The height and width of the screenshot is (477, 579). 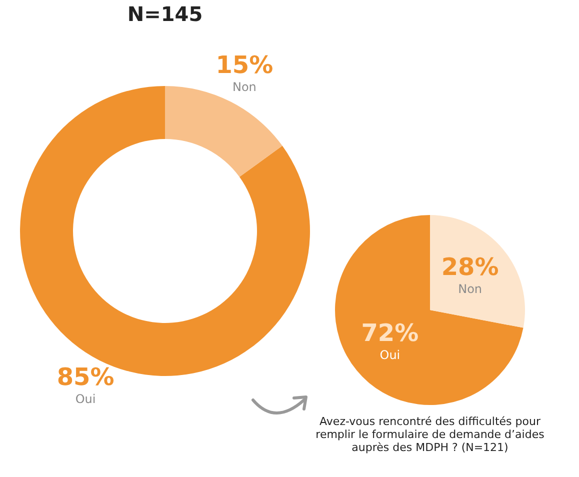 What do you see at coordinates (390, 333) in the screenshot?
I see `data-label: 72%` at bounding box center [390, 333].